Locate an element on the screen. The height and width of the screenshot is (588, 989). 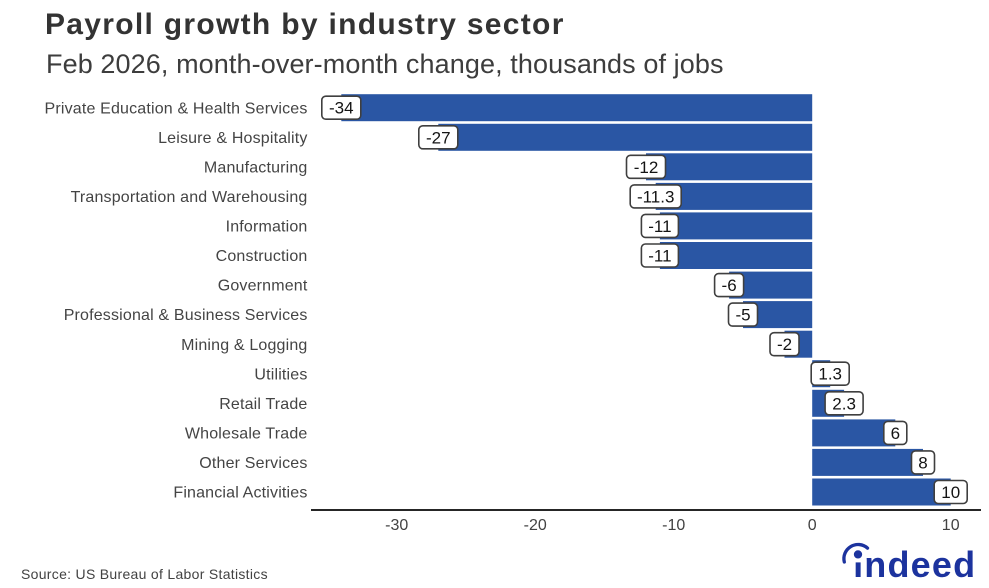
svg-text: -30 is located at coordinates (396, 525).